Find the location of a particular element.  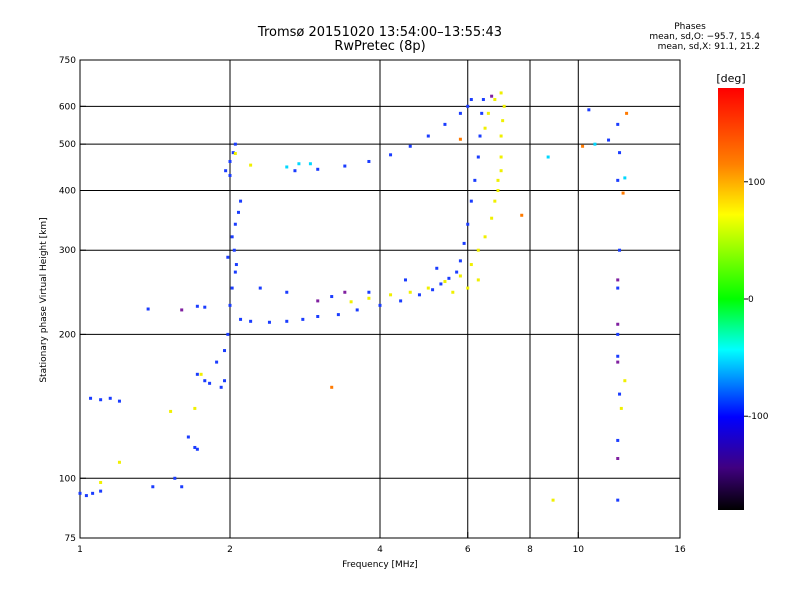

chart-title: Tromsø 20151020 13:54:00–13:55:43 is located at coordinates (380, 32).